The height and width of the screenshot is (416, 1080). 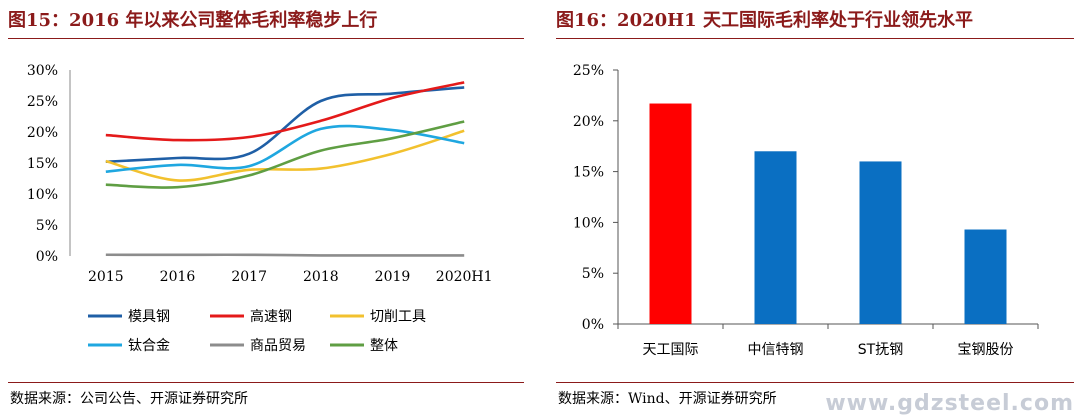 I want to click on x-tick-label: 2016, so click(x=178, y=277).